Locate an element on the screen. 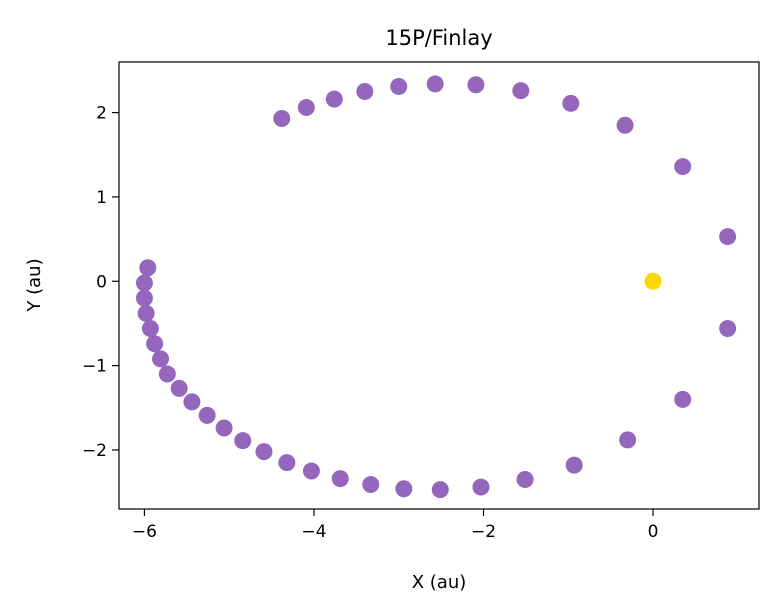  x-tick-label: 0 is located at coordinates (653, 532).